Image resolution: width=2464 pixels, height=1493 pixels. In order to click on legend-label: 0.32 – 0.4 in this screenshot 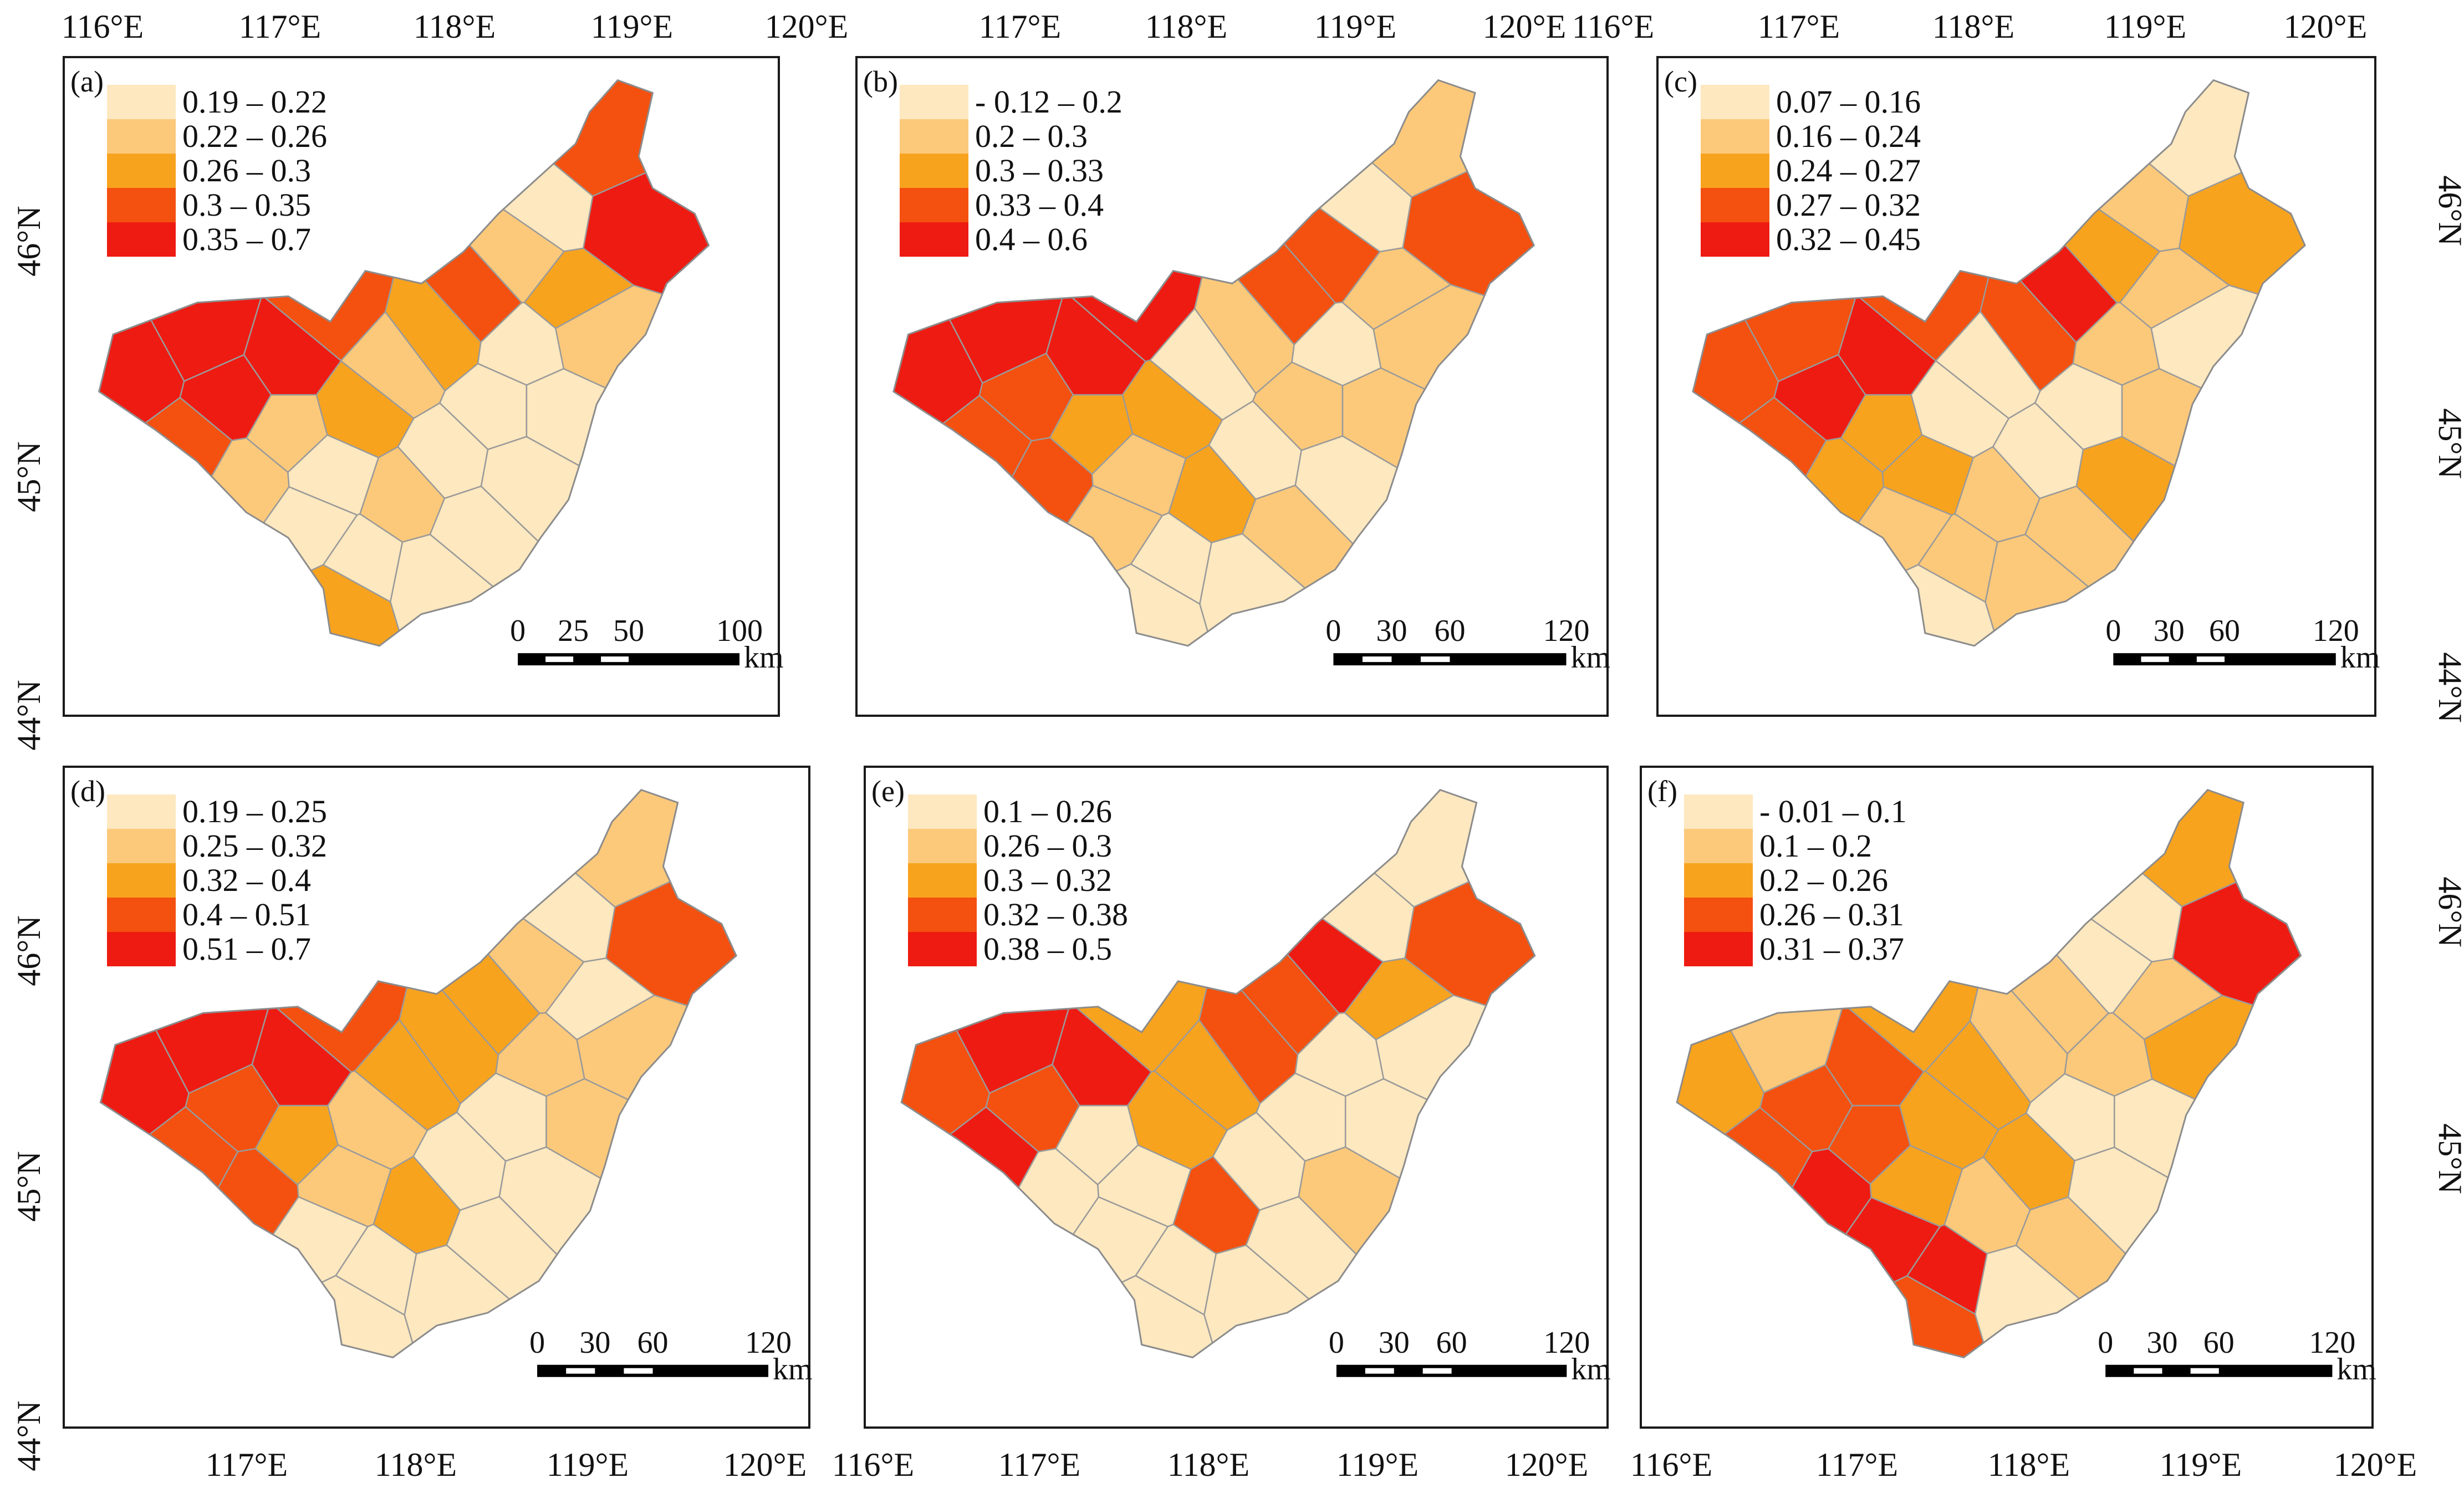, I will do `click(246, 880)`.